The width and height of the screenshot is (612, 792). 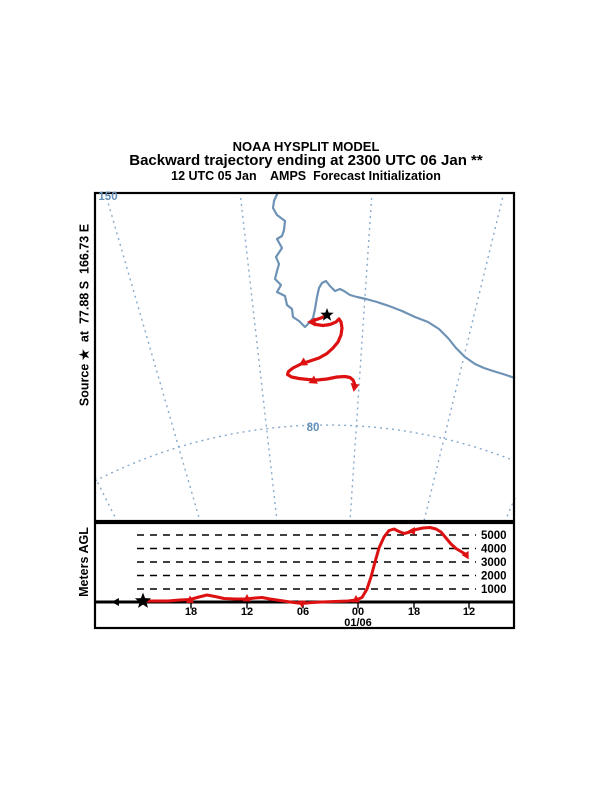 I want to click on height-gridline-label: 1000, so click(x=494, y=590).